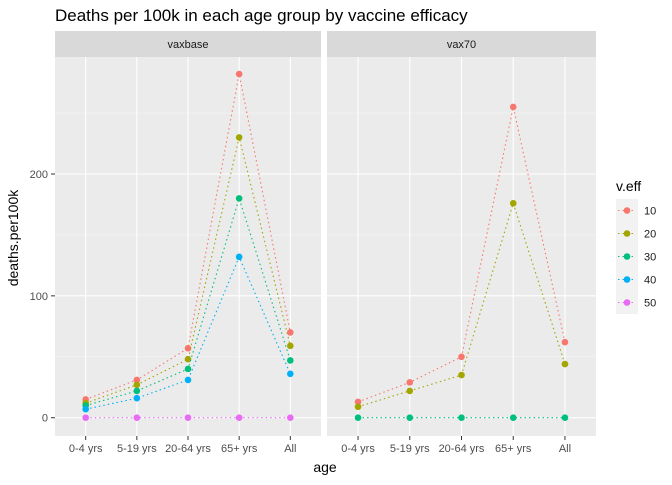  I want to click on y-tick-label: 0, so click(45, 419).